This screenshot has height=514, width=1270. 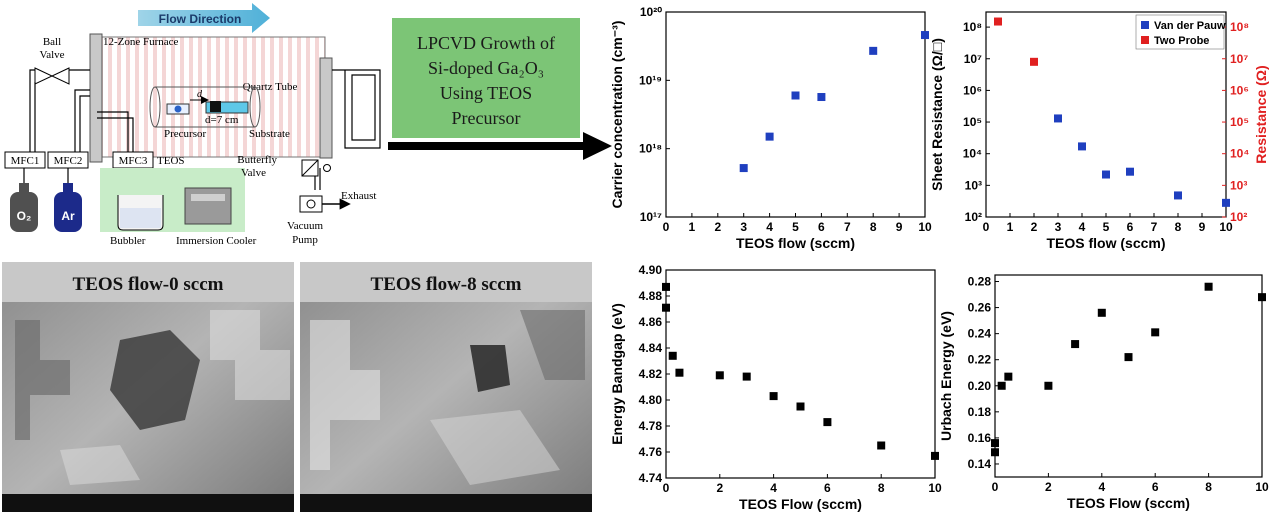 What do you see at coordinates (650, 149) in the screenshot?
I see `y-tick-label: 10¹⁸` at bounding box center [650, 149].